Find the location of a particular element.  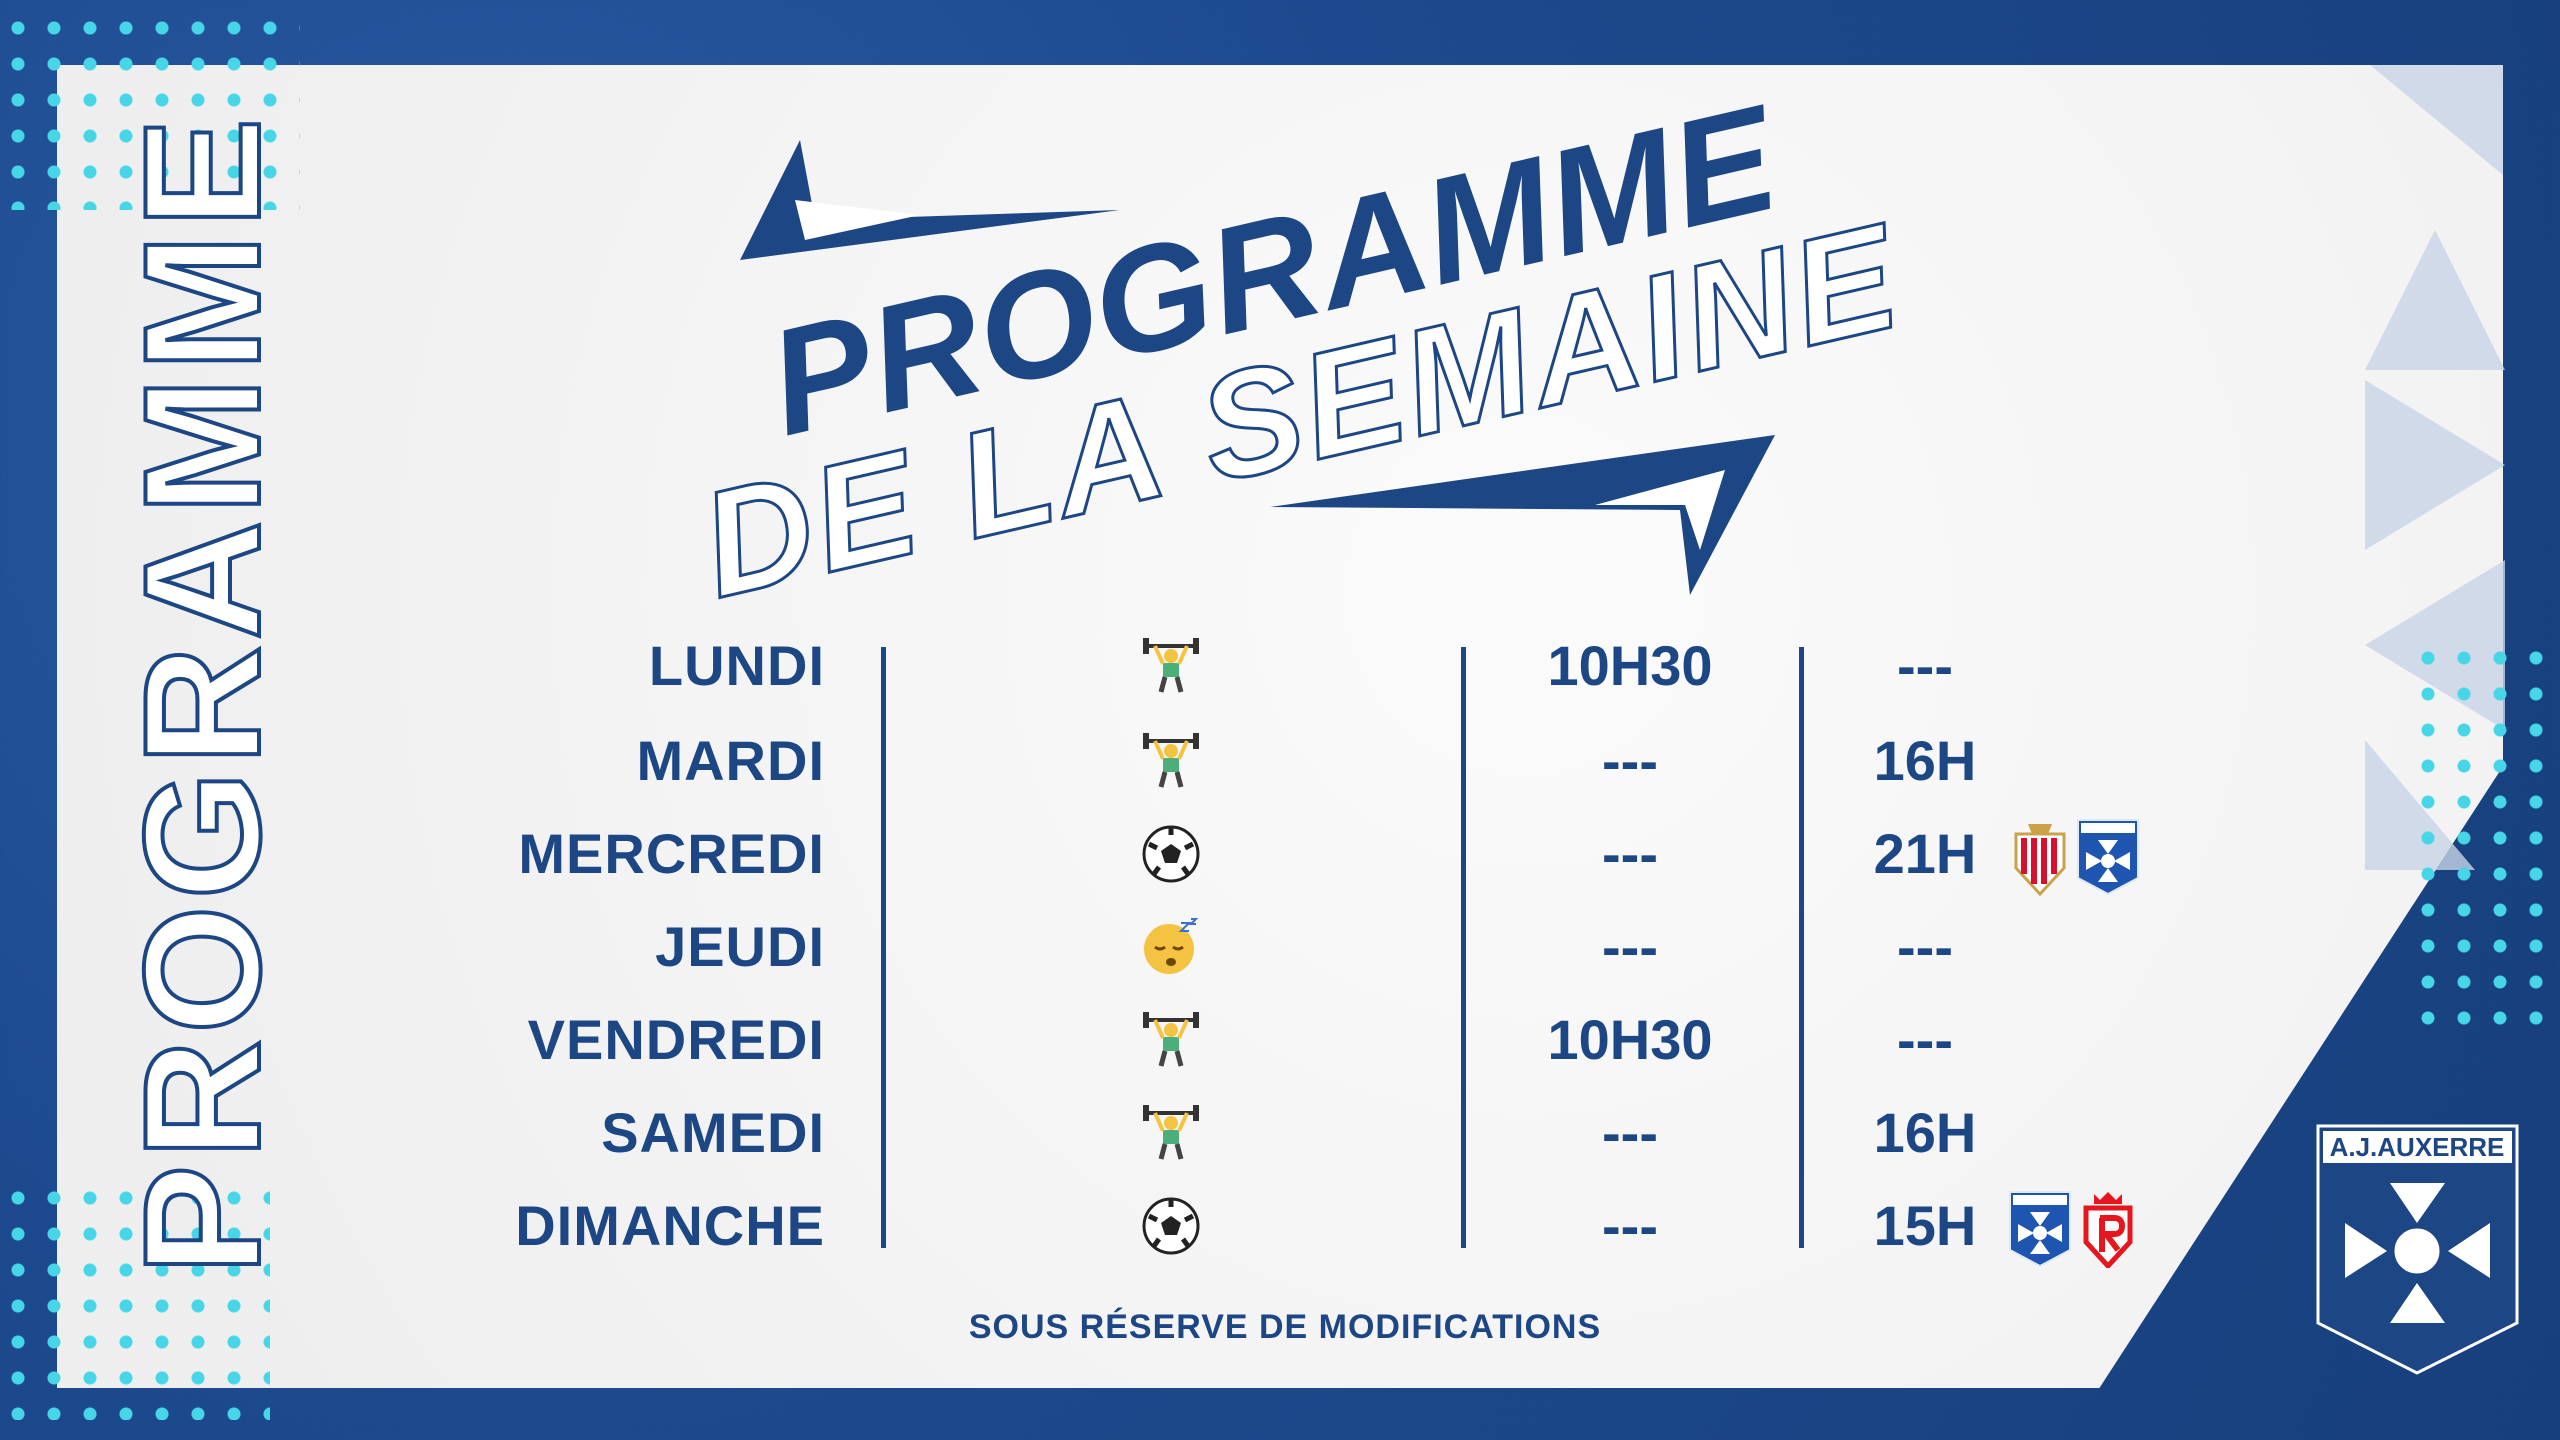

schedule-row: MERCREDI --- 21H is located at coordinates (1280, 855).